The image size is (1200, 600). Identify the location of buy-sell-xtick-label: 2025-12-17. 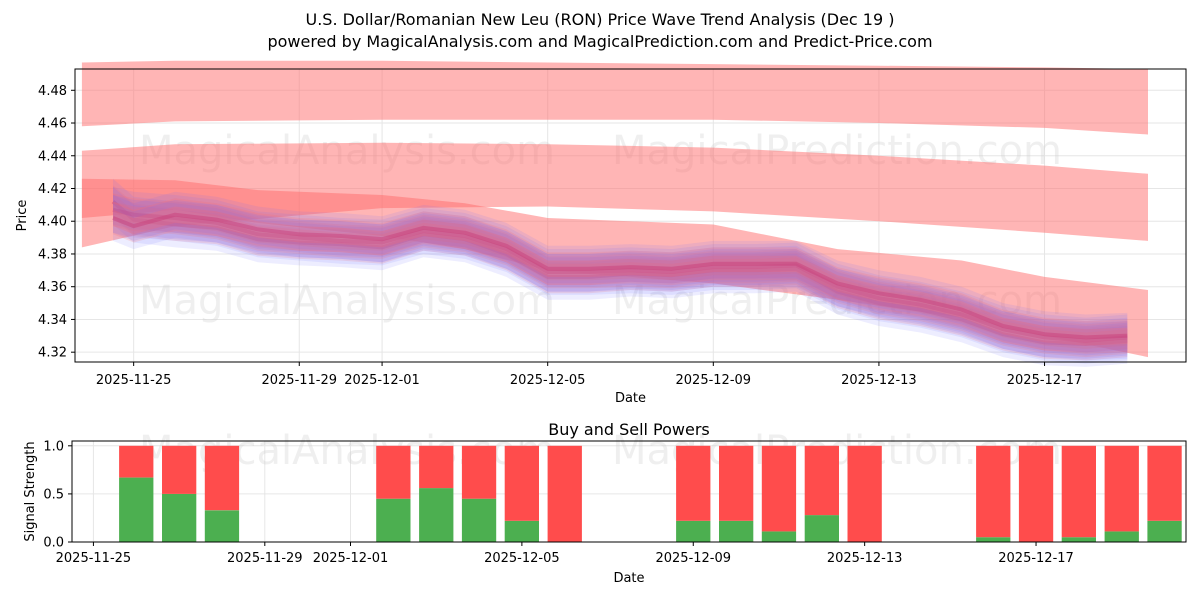
(1036, 558).